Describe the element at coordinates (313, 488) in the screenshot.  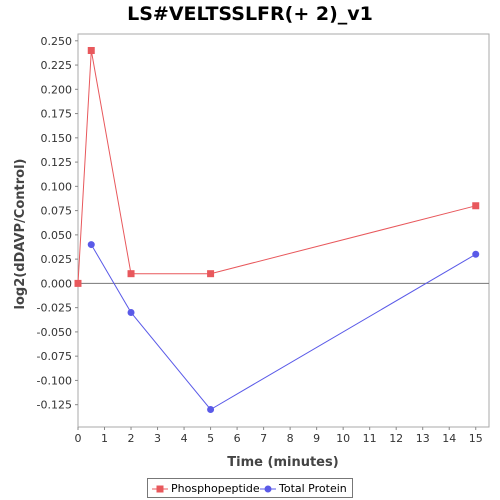
I see `legend-label-total-protein: Total Protein` at that location.